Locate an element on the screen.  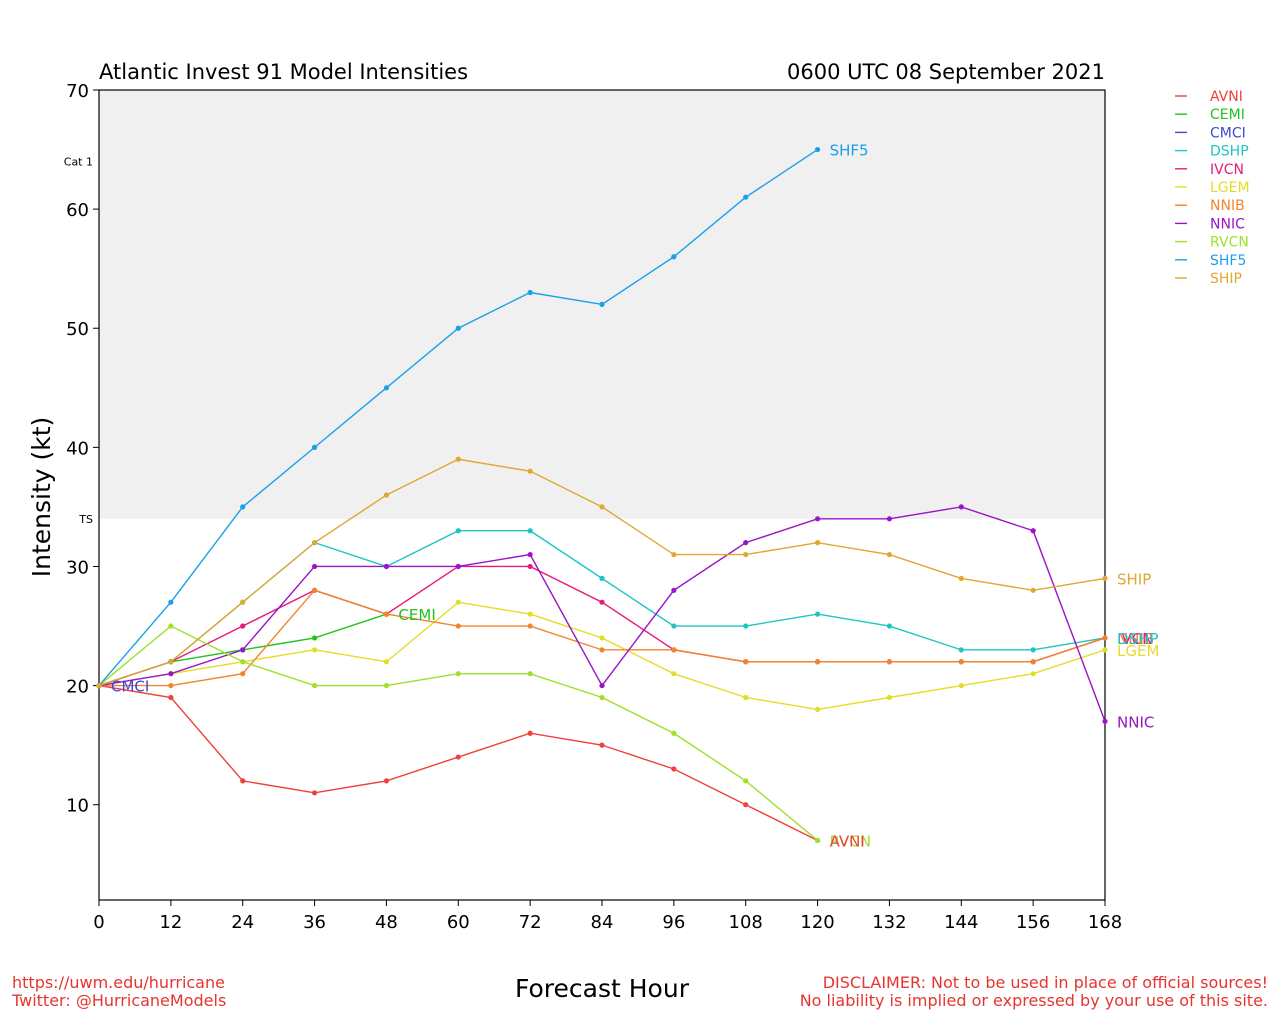
y-tick-label: 40 is located at coordinates (77, 448).